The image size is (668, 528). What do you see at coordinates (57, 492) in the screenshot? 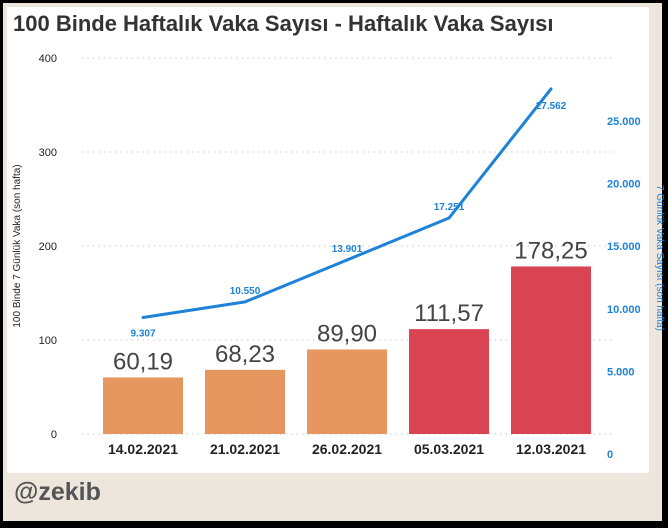
I see `author-handle: @zekib` at bounding box center [57, 492].